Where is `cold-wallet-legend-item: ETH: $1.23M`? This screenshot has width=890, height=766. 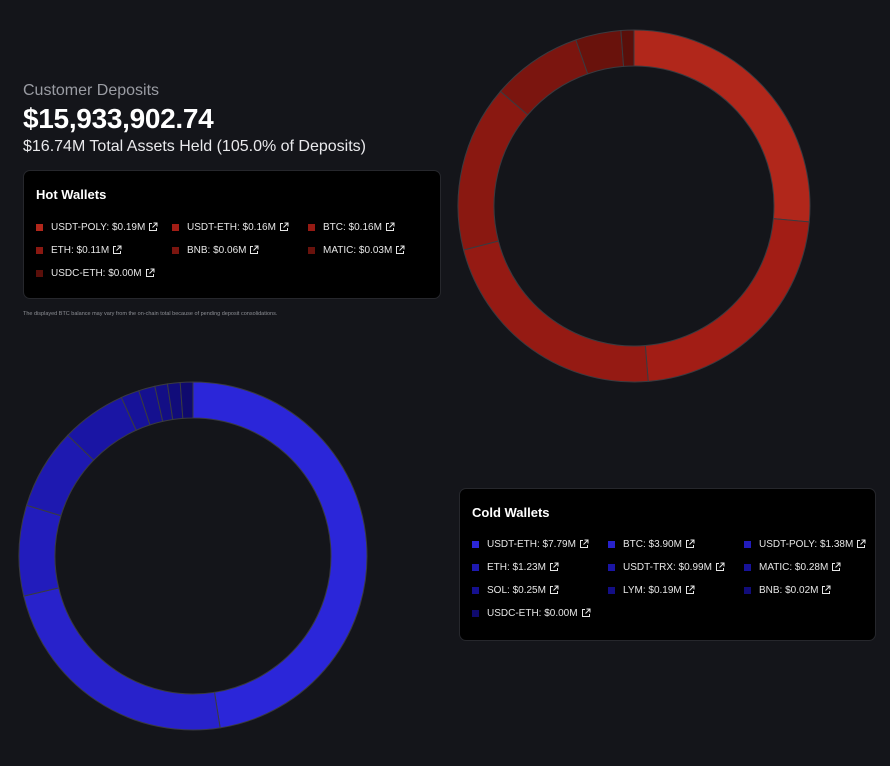
cold-wallet-legend-item: ETH: $1.23M is located at coordinates (540, 567).